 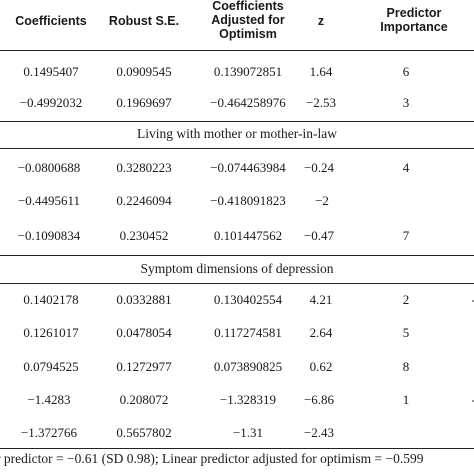 What do you see at coordinates (144, 21) in the screenshot?
I see `header-robust-se: Robust S.E.` at bounding box center [144, 21].